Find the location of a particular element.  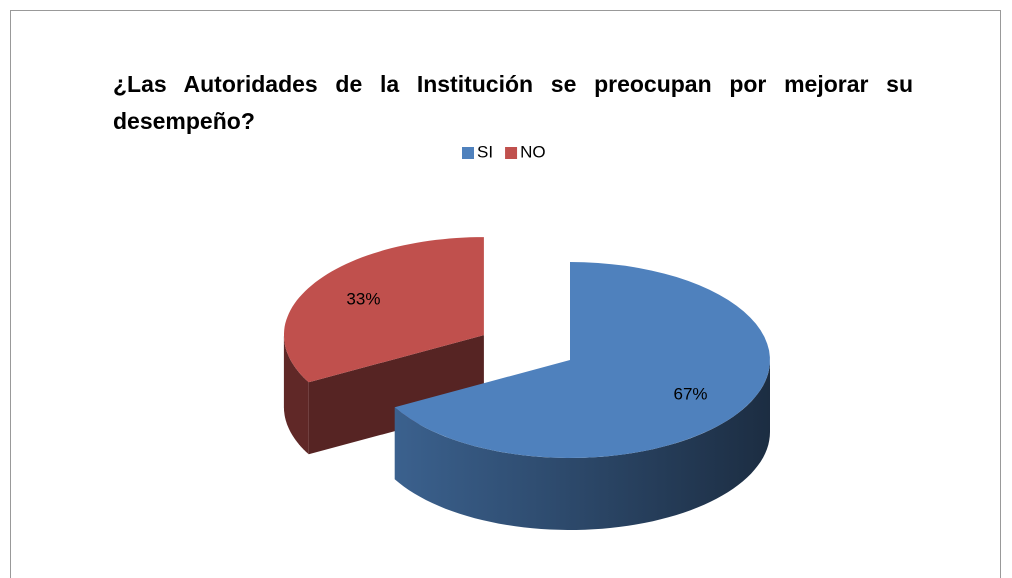

data-label: 67% is located at coordinates (690, 393).